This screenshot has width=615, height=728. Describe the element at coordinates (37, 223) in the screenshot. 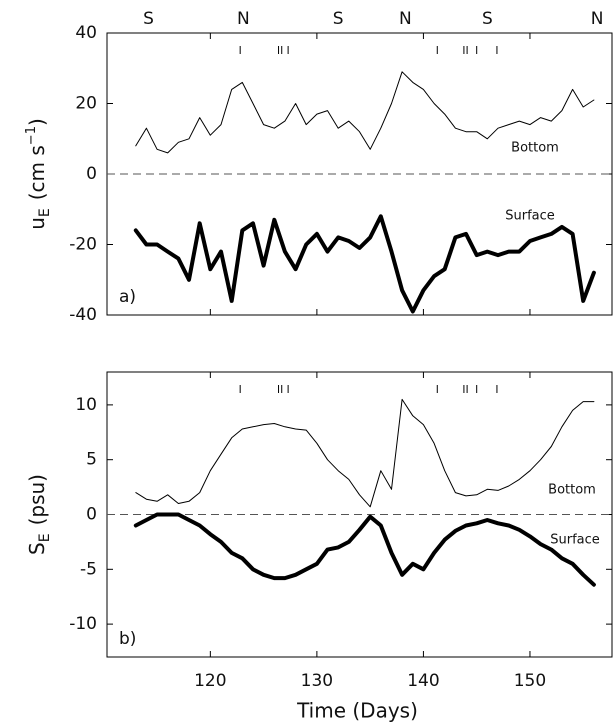

I see `y-axis-label-part: u` at that location.